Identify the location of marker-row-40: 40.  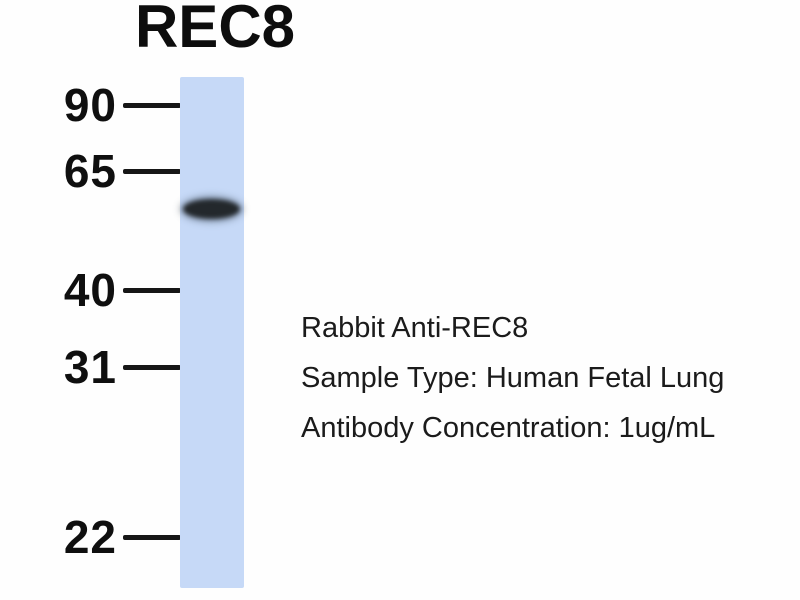
(90, 290).